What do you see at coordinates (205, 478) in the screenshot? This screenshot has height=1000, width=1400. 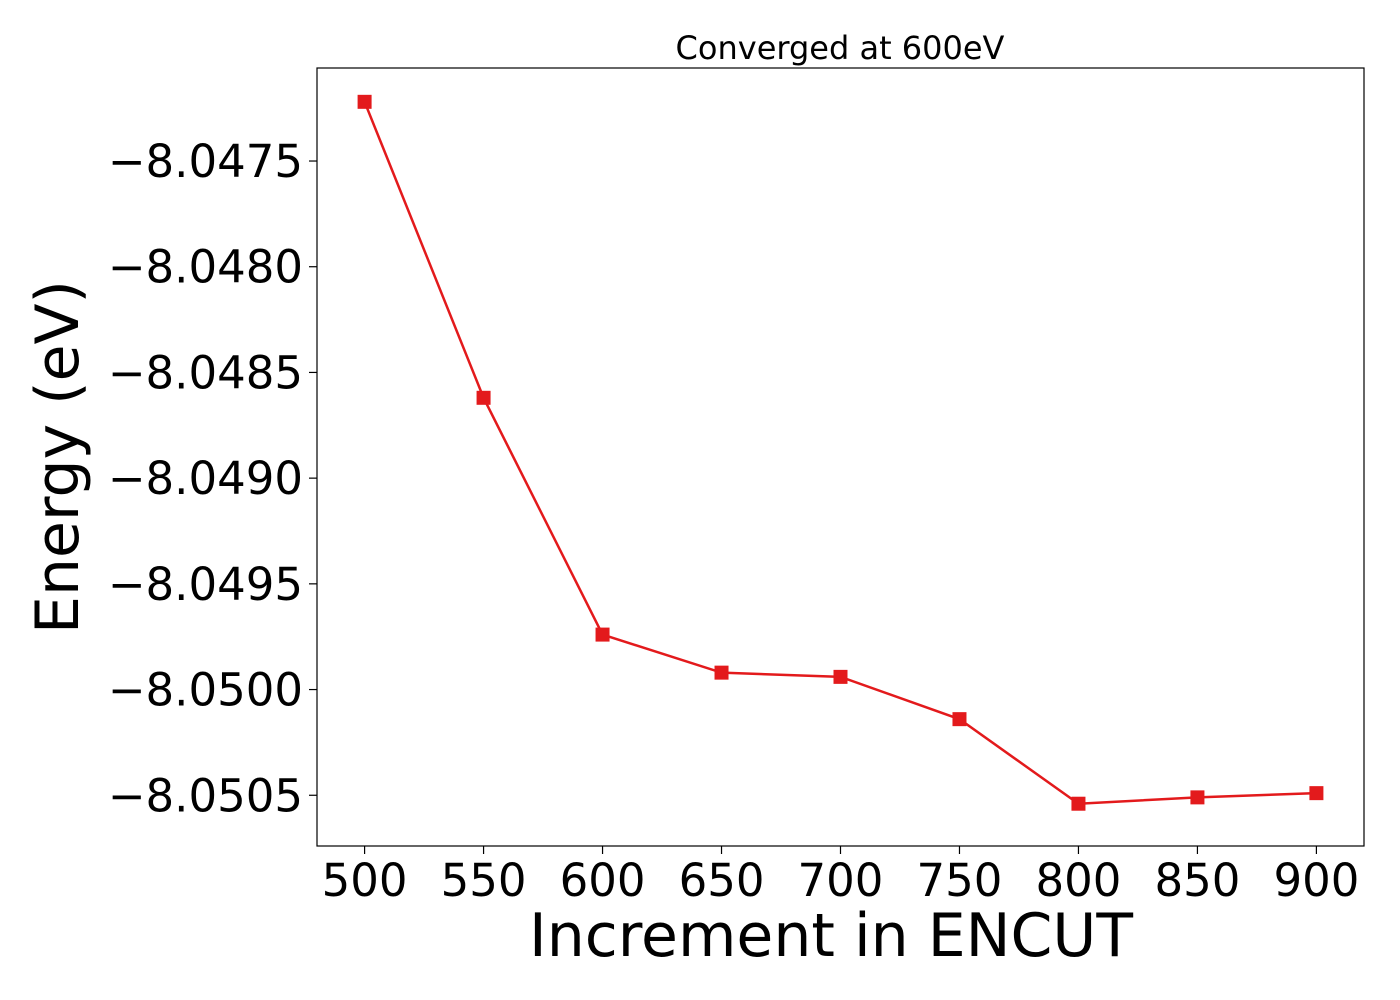 I see `y-tick-label: −8.0490` at bounding box center [205, 478].